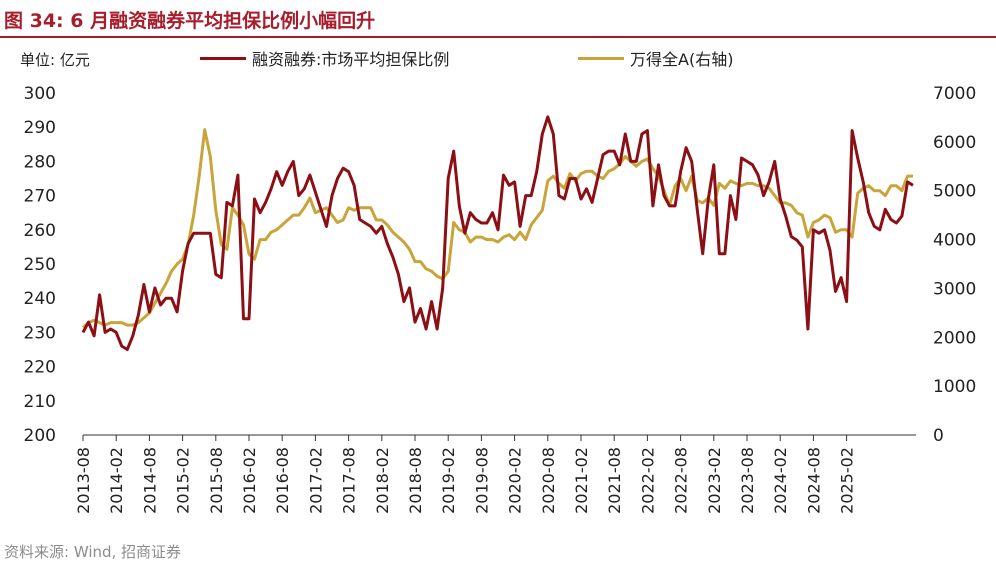  I want to click on x-tick-label: 2025-02, so click(847, 480).